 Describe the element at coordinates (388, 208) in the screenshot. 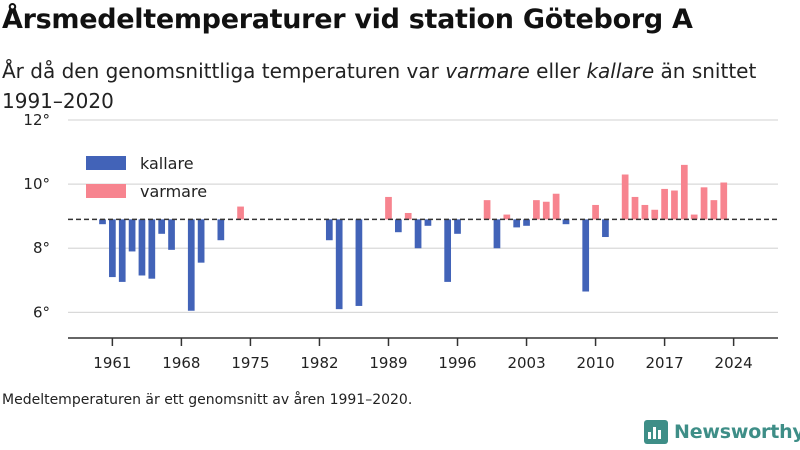

I see `bar-1989` at that location.